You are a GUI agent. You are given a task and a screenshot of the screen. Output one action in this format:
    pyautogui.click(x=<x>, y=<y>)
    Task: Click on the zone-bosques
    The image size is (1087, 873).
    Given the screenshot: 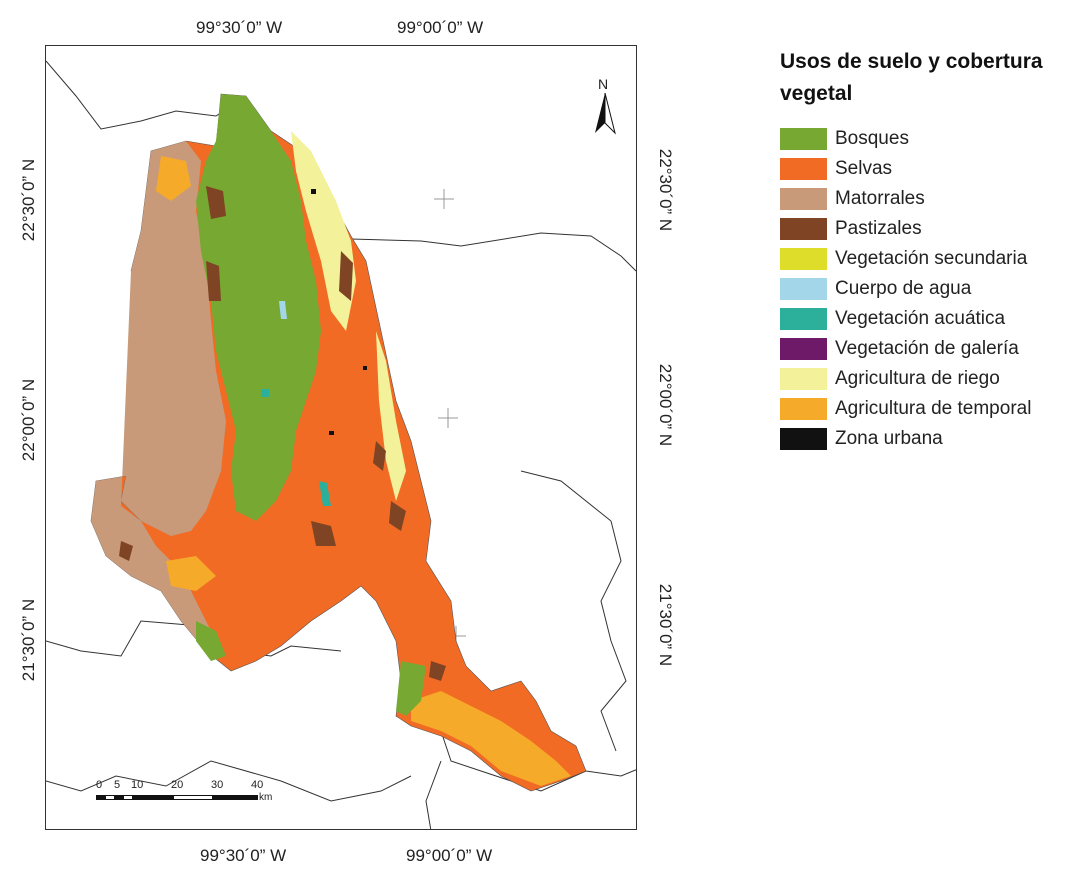 What is the action you would take?
    pyautogui.click(x=258, y=307)
    